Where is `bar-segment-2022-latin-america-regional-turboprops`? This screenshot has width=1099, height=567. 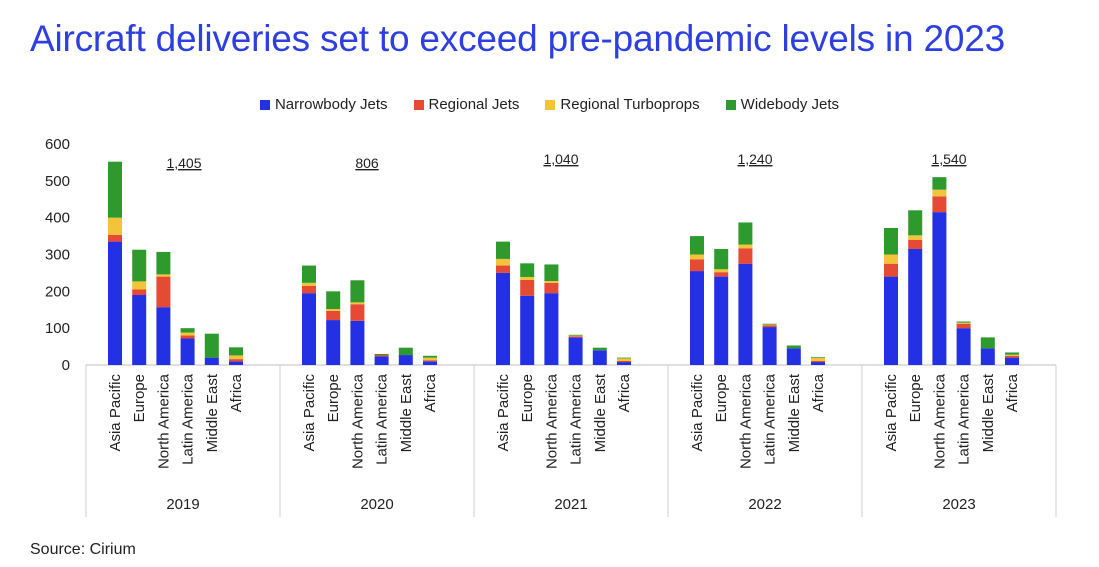
bar-segment-2022-latin-america-regional-turboprops is located at coordinates (769, 325).